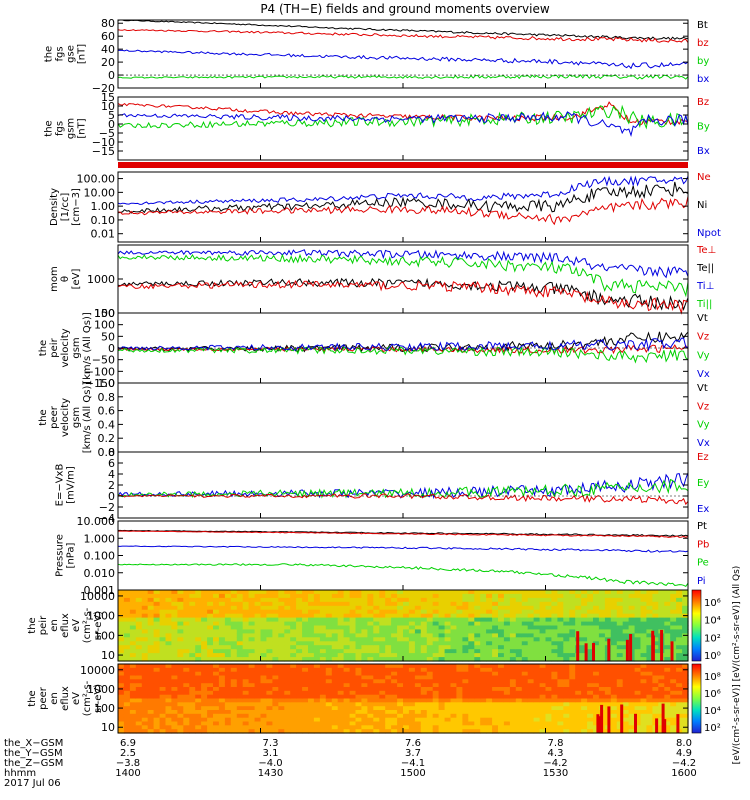  Describe the element at coordinates (270, 773) in the screenshot. I see `x-row-value: 1430` at that location.